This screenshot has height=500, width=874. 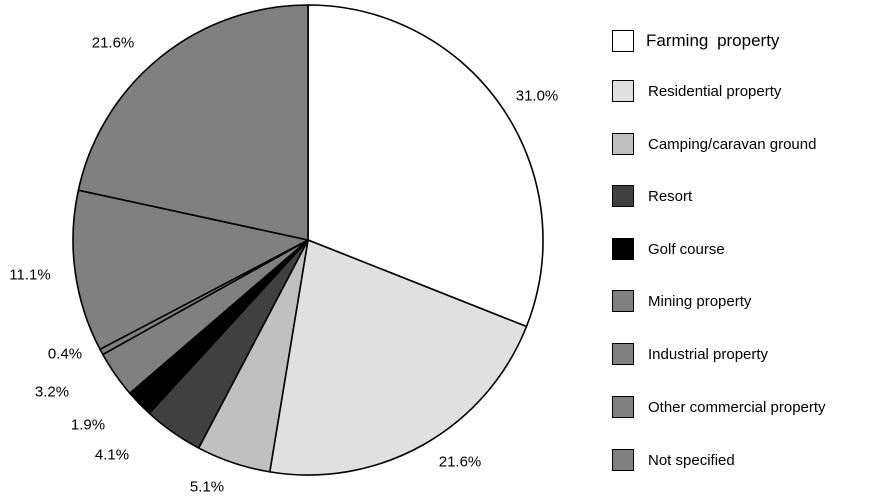 What do you see at coordinates (193, 122) in the screenshot?
I see `pie-slice-not-specified` at bounding box center [193, 122].